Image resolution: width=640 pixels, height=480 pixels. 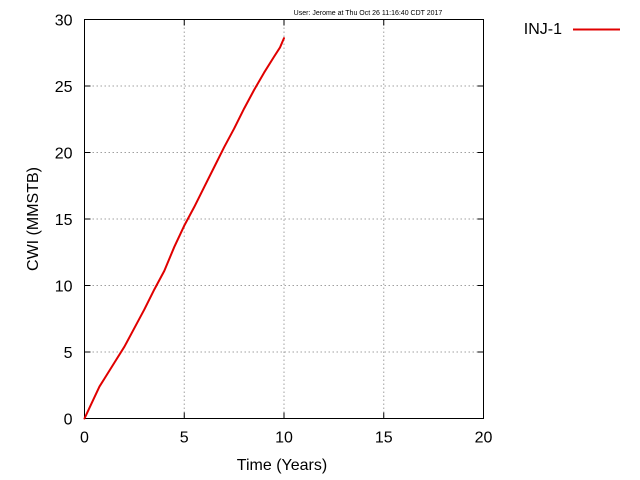 I want to click on y-tick-label: 5, so click(x=68, y=353).